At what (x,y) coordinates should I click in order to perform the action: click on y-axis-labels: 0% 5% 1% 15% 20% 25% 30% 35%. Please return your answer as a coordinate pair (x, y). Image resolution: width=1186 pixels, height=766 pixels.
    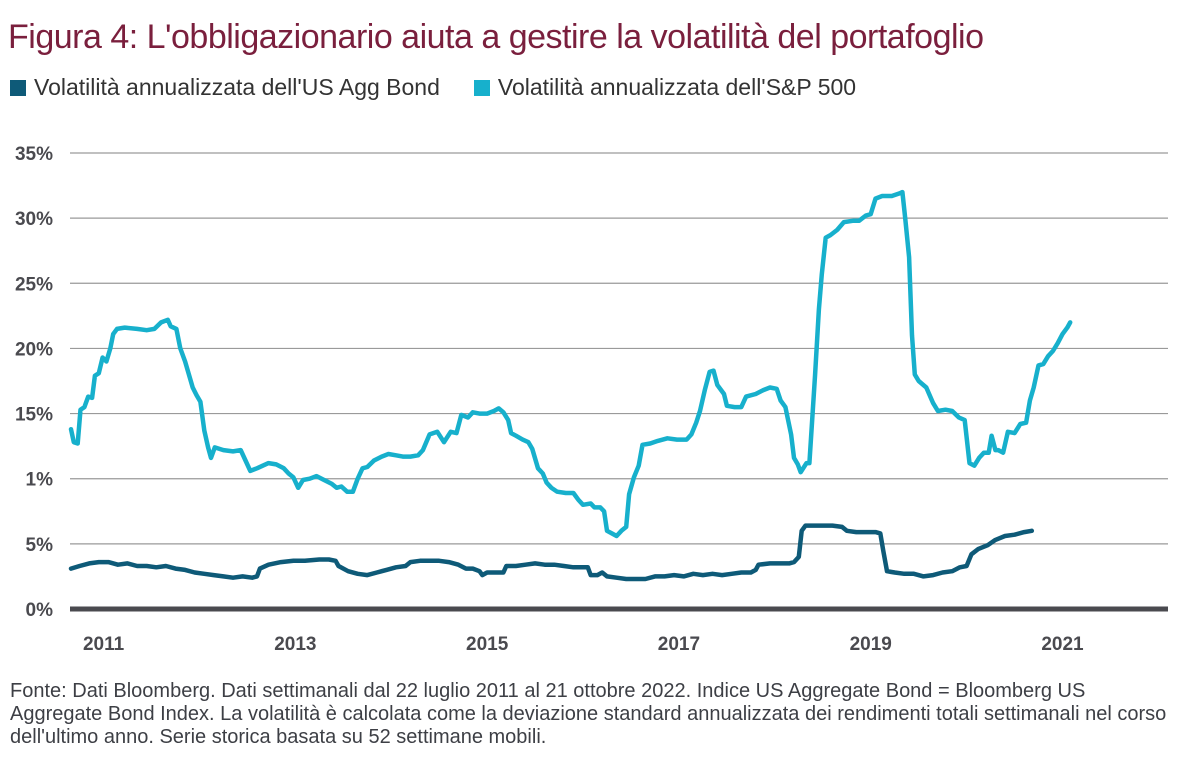
    Looking at the image, I should click on (34, 382).